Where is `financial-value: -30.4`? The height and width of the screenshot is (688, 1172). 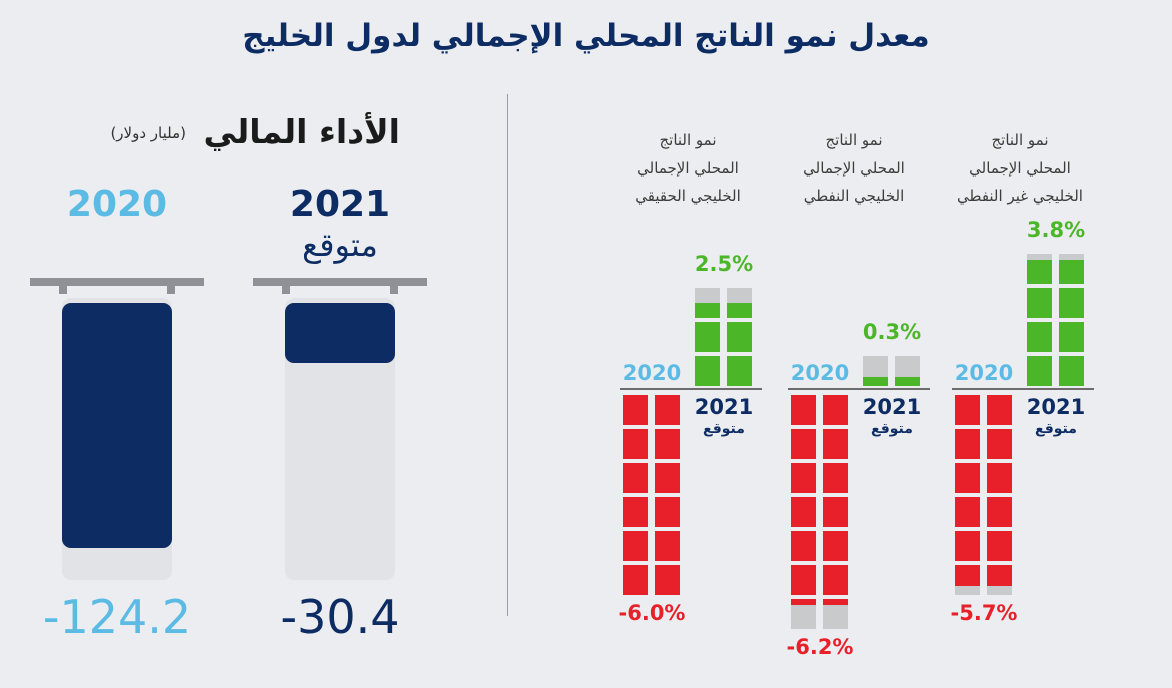
financial-value: -30.4 is located at coordinates (340, 617).